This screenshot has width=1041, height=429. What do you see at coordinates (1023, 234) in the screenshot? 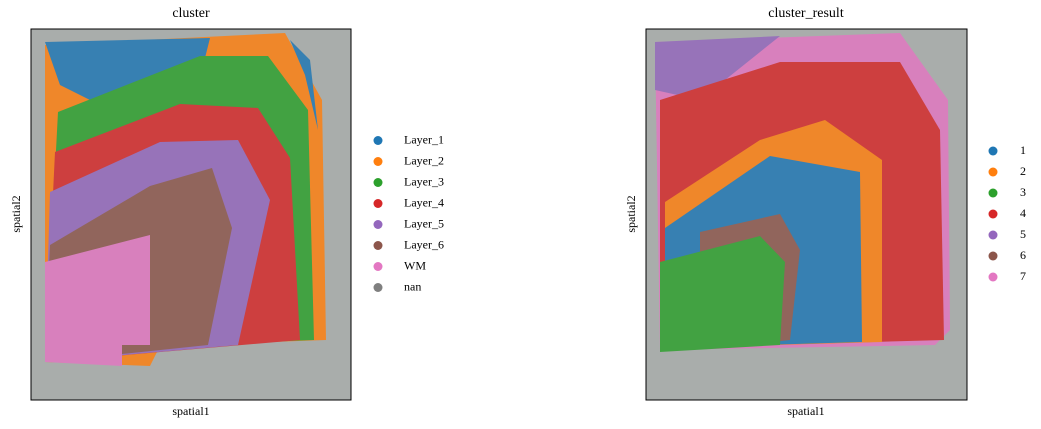
I see `legend-label: 5` at bounding box center [1023, 234].